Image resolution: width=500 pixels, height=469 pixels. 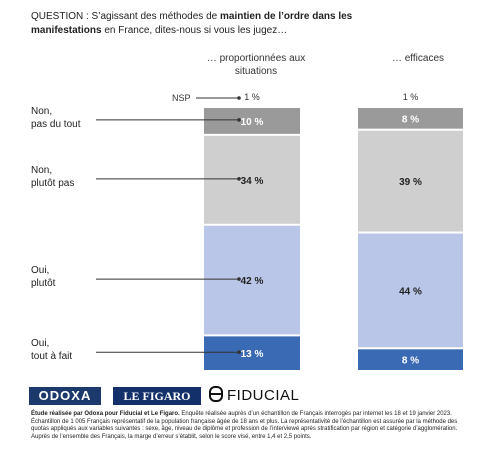 I want to click on data-label: 10 %, so click(x=252, y=122).